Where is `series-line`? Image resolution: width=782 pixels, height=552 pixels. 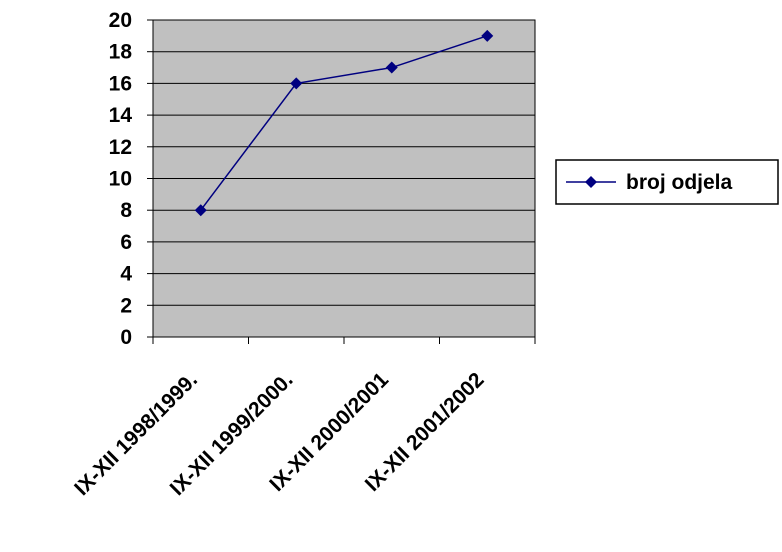
series-line is located at coordinates (344, 123).